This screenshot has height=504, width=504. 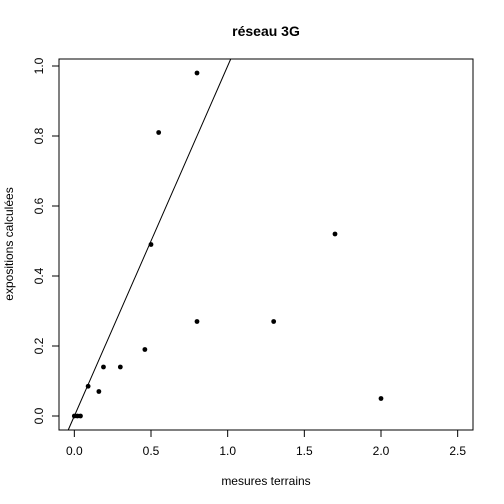 What do you see at coordinates (39, 415) in the screenshot?
I see `y-tick-label: 0.0` at bounding box center [39, 415].